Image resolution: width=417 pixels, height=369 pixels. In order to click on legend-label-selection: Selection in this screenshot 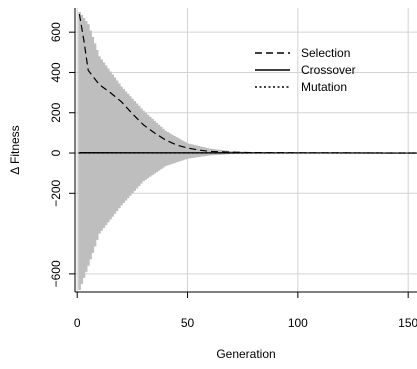, I will do `click(325, 53)`.